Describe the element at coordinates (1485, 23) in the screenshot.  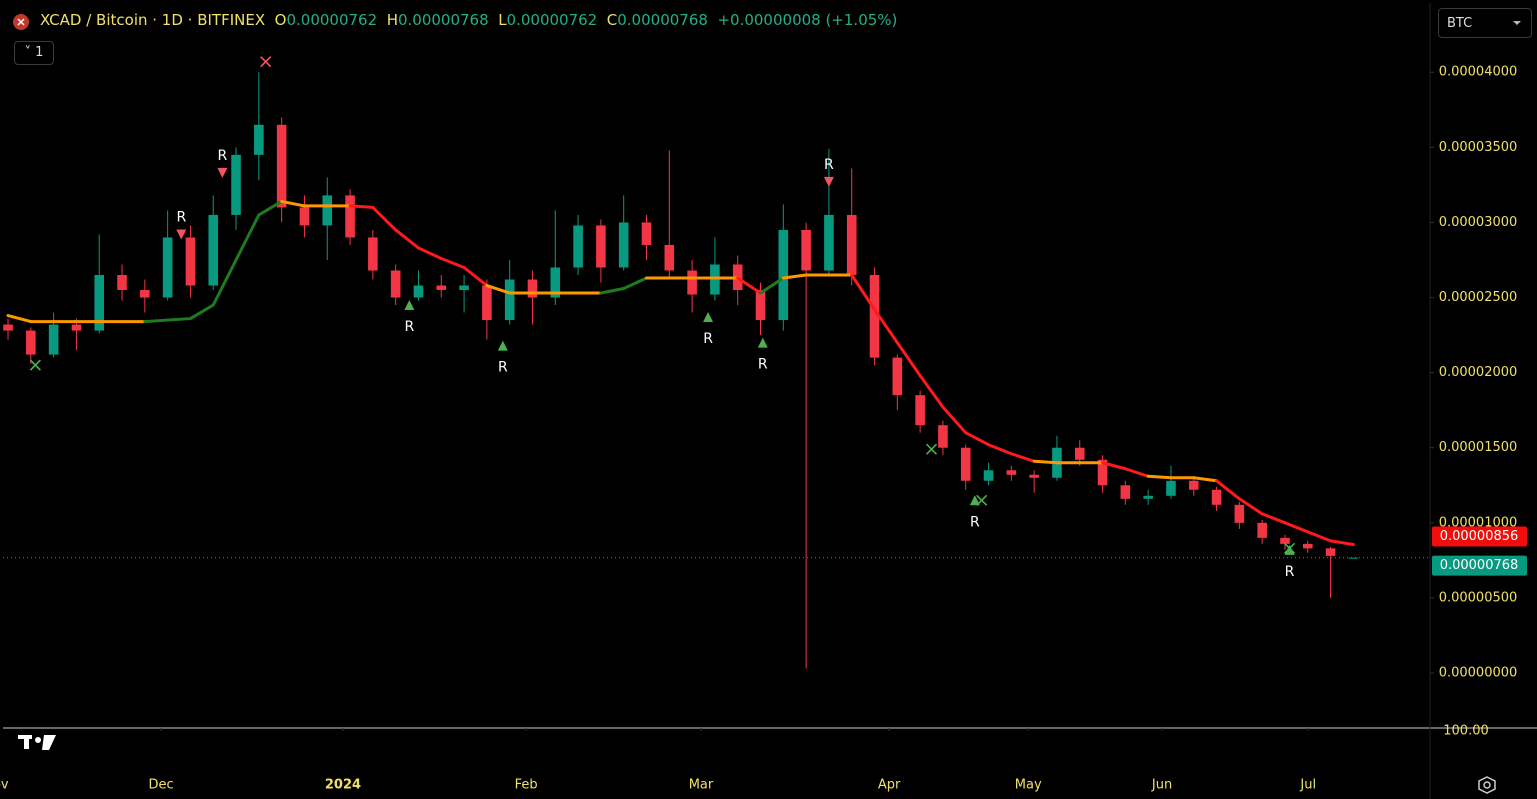
I see `currency-select: BTC` at that location.